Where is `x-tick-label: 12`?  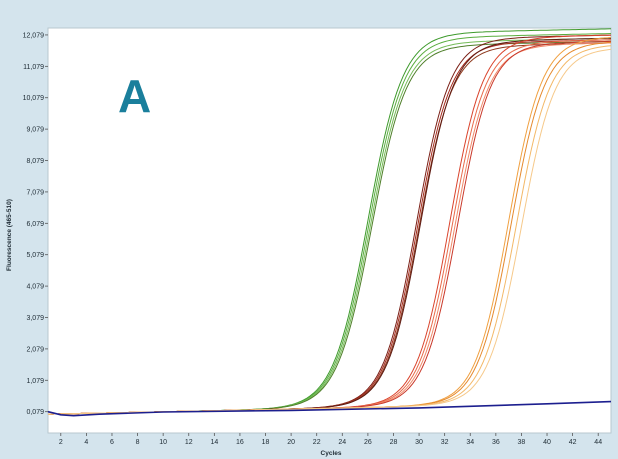 x-tick-label: 12 is located at coordinates (189, 442).